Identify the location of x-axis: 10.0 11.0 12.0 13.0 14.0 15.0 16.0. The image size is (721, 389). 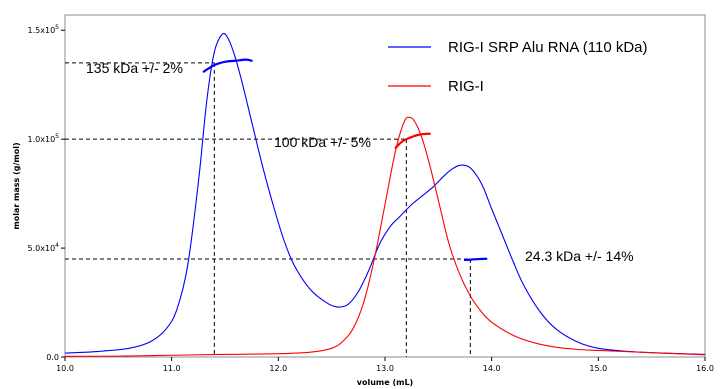
(385, 365).